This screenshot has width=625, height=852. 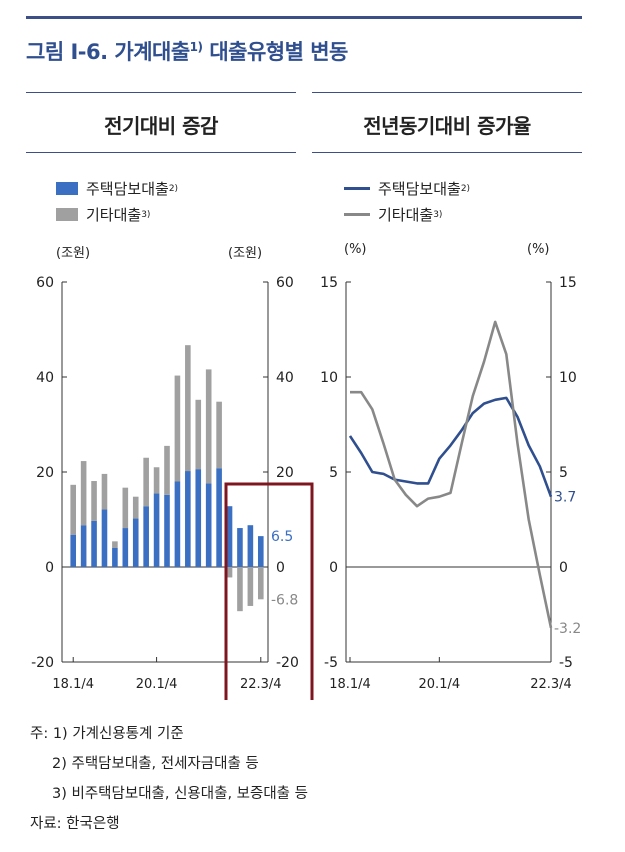 I want to click on left-sub-rule, so click(x=161, y=152).